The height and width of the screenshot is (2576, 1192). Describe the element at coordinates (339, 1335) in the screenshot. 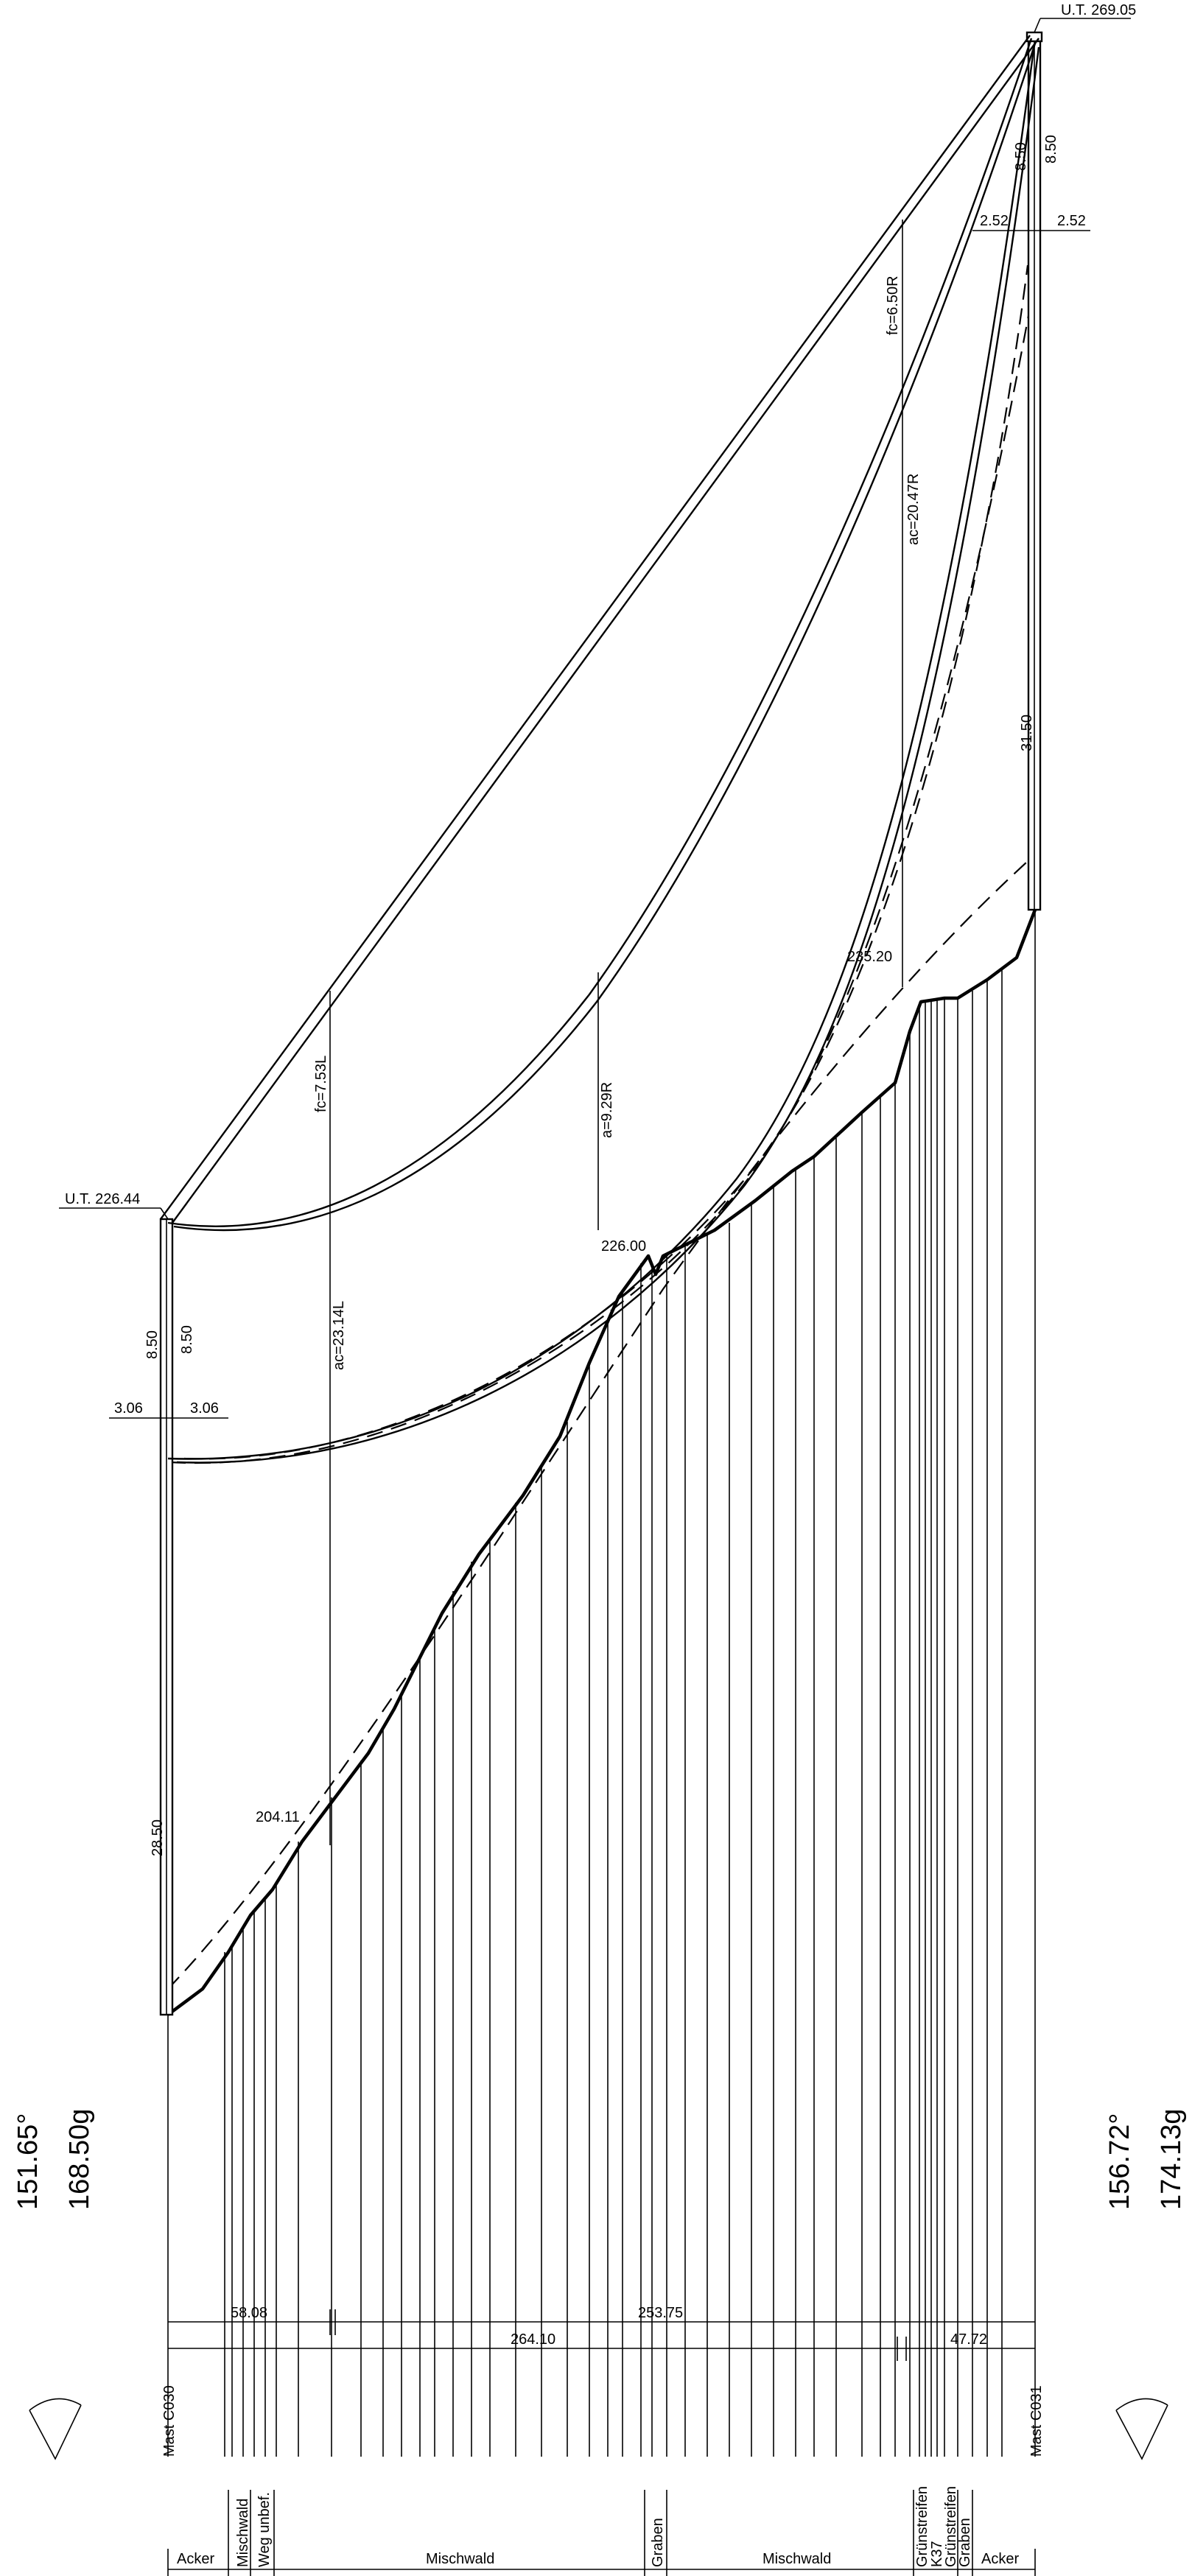

I see `ac-left-label: ac=23.14L` at that location.